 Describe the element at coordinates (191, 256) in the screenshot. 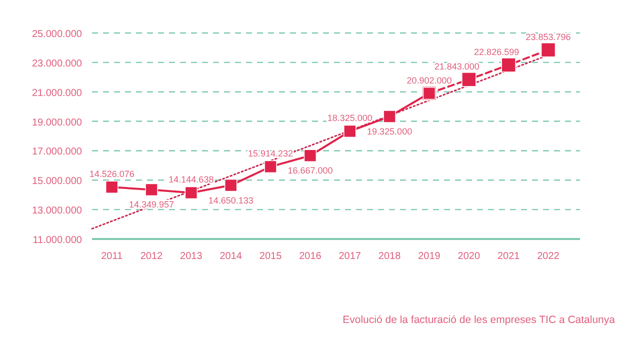

I see `x-tick-label: 2013` at that location.